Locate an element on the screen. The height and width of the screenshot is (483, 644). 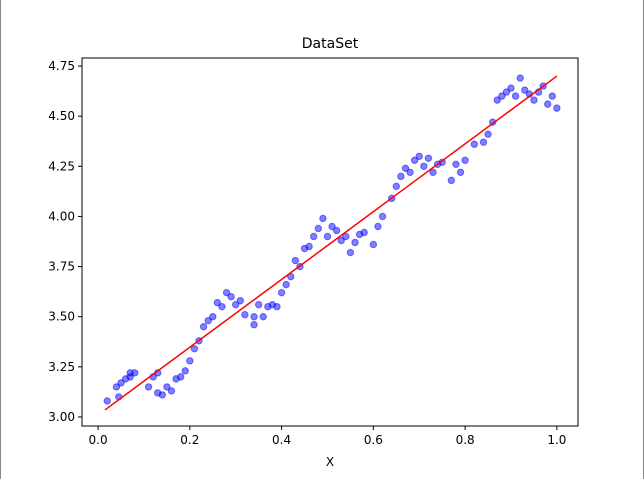
x-axis-label: X is located at coordinates (330, 462).